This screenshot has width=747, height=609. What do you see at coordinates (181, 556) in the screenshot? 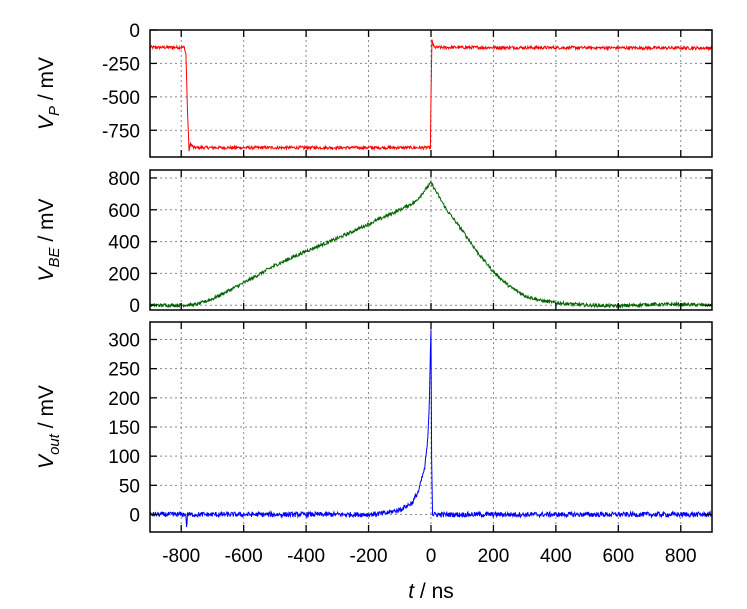
I see `x-tick-label: -800` at bounding box center [181, 556].